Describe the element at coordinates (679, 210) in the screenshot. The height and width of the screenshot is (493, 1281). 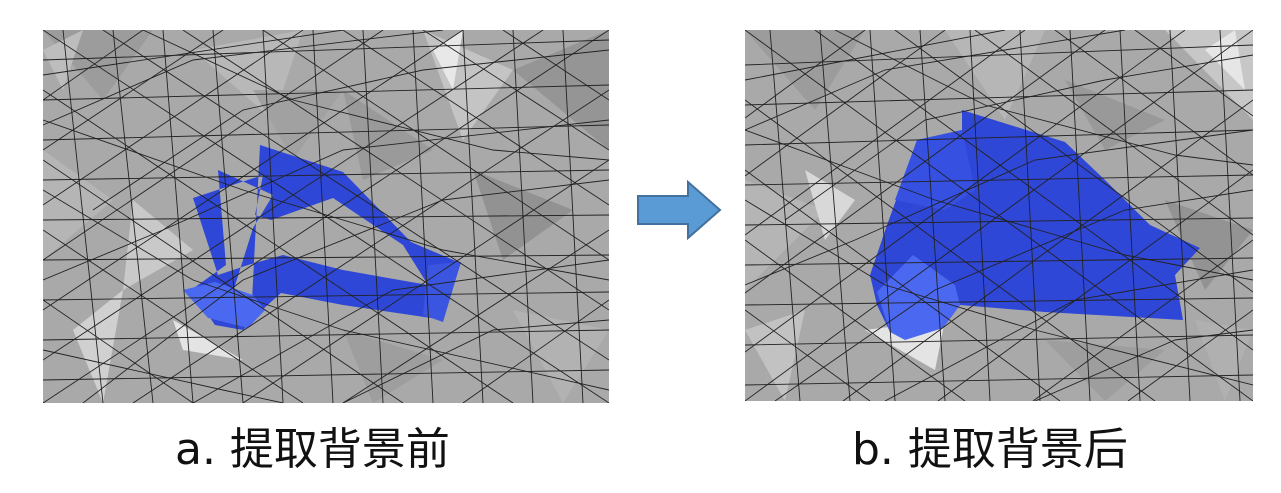
I see `right-arrow-icon` at that location.